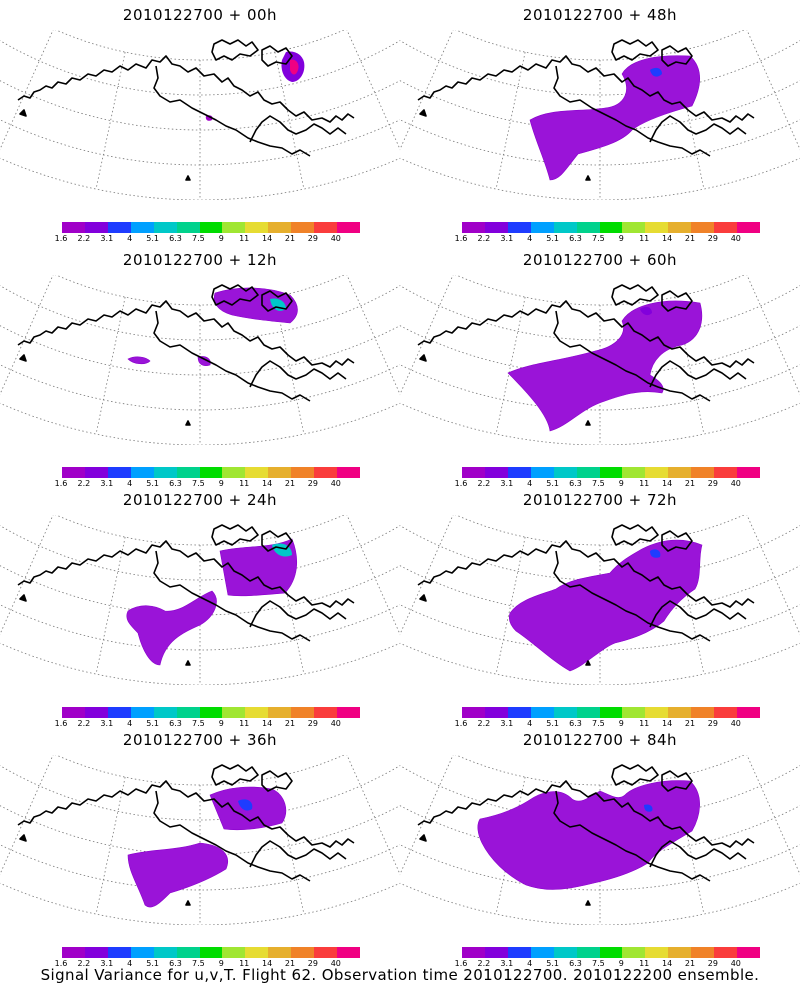 The image size is (800, 1000). Describe the element at coordinates (200, 740) in the screenshot. I see `panel-title: 2010122700 + 36h` at that location.